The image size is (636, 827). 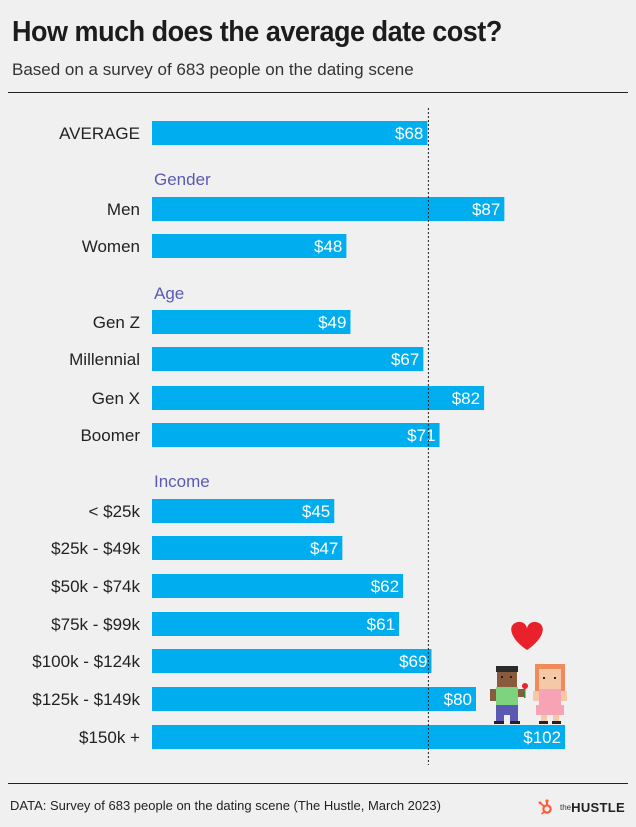 I want to click on group-label: Age, so click(x=169, y=293).